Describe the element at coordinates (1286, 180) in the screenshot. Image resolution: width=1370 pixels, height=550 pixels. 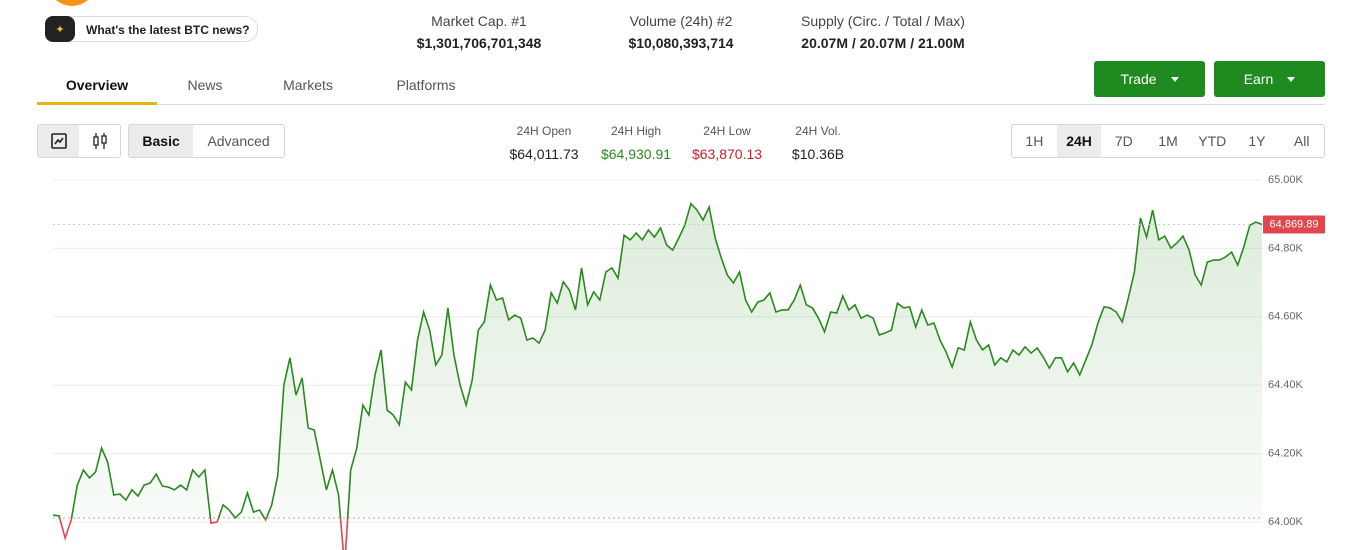
I see `y-tick-label: 65.00K` at that location.